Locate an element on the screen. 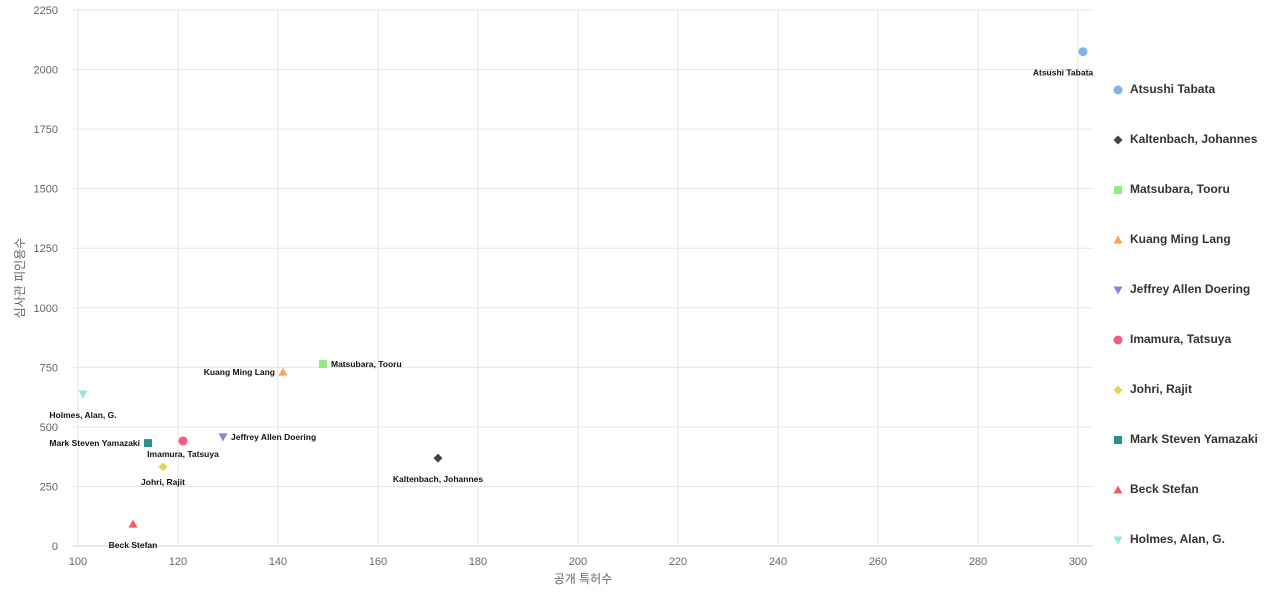  legend-item: Imamura, Tatsuya is located at coordinates (1185, 357).